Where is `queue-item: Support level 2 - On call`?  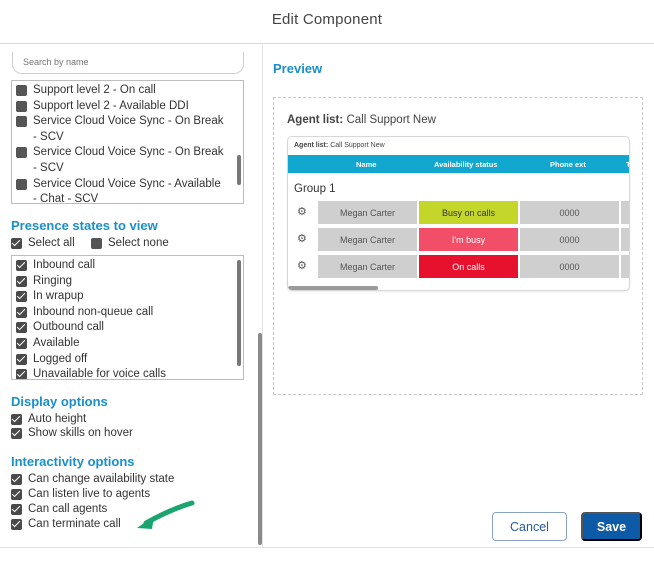 queue-item: Support level 2 - On call is located at coordinates (127, 91).